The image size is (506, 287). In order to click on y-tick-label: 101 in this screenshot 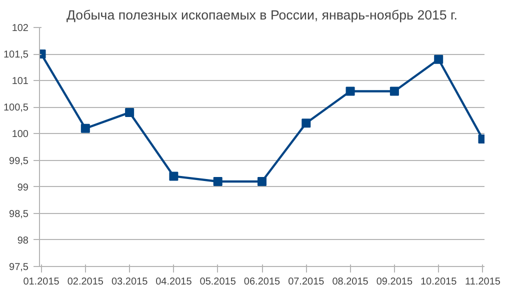, I will do `click(20, 82)`.